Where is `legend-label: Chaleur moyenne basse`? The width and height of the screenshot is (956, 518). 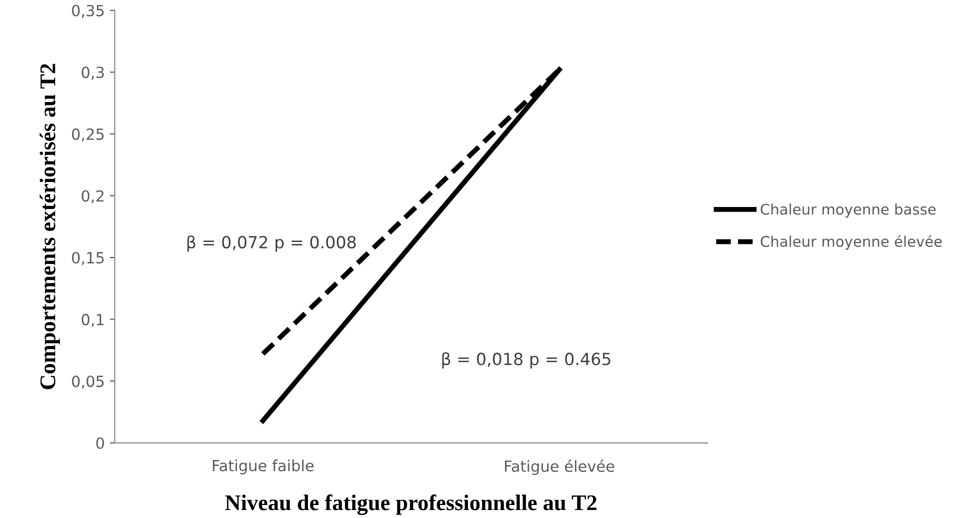
legend-label: Chaleur moyenne basse is located at coordinates (848, 210).